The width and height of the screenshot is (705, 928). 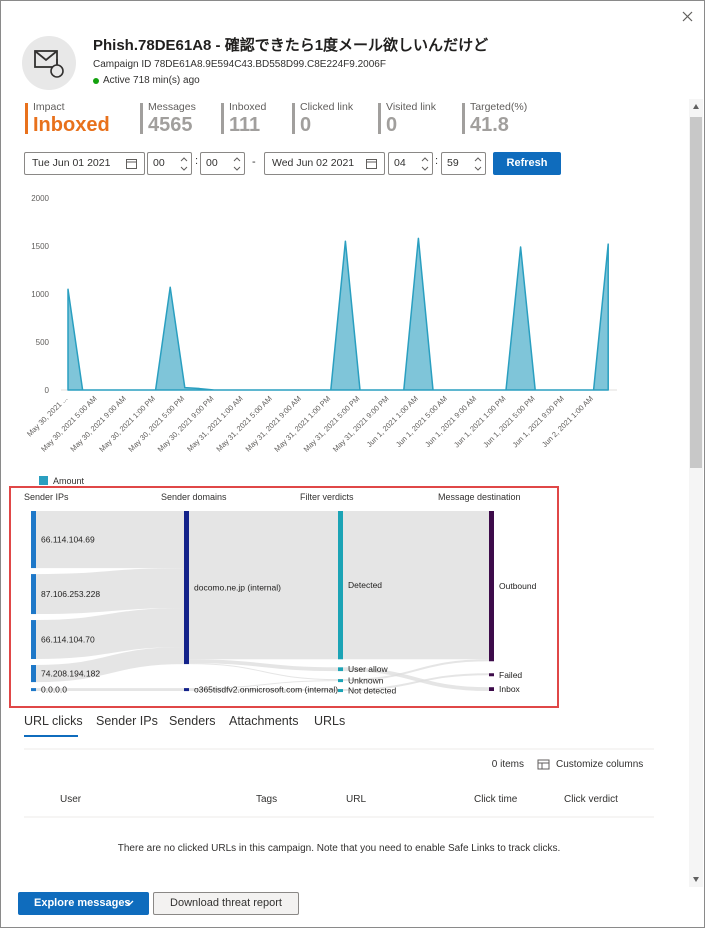 What do you see at coordinates (43, 480) in the screenshot?
I see `legend-swatch` at bounding box center [43, 480].